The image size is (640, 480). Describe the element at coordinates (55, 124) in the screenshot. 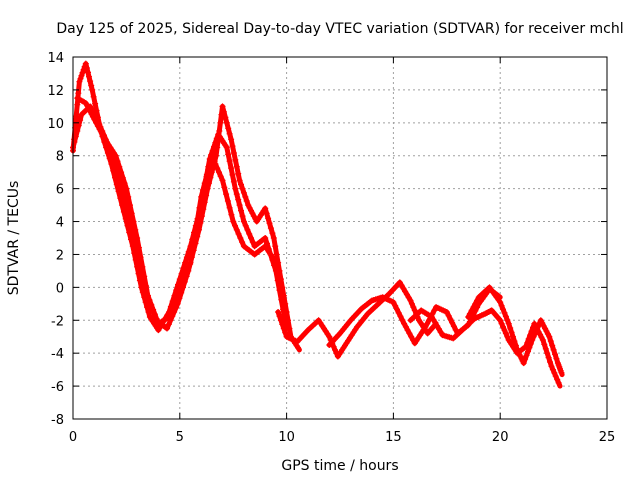

I see `y-tick-label: 10` at that location.